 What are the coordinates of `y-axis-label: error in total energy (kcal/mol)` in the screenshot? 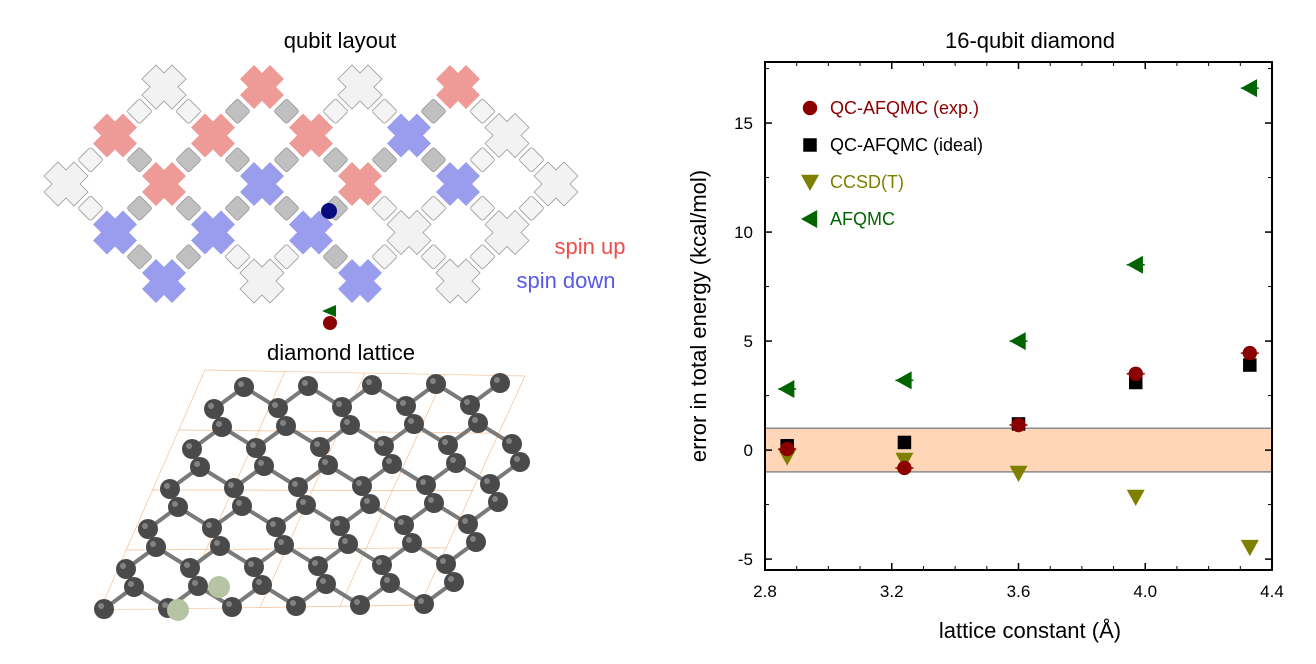 It's located at (698, 316).